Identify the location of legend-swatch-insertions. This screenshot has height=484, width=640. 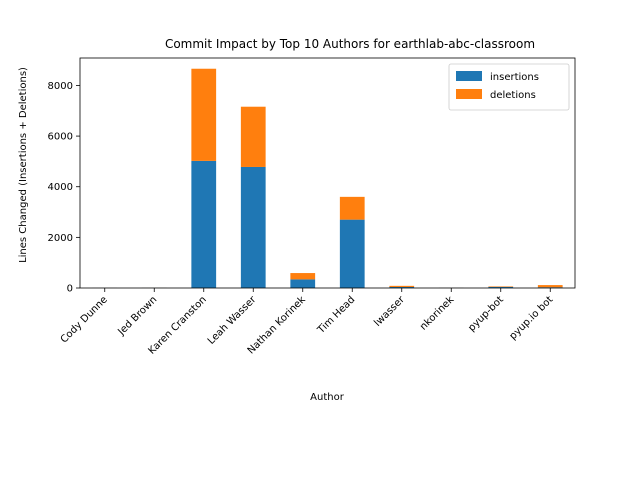
(469, 76).